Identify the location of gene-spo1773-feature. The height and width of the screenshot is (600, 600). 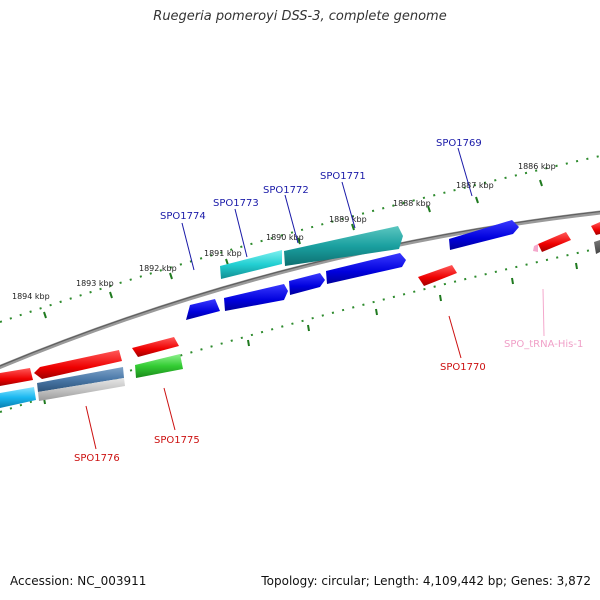
(251, 264).